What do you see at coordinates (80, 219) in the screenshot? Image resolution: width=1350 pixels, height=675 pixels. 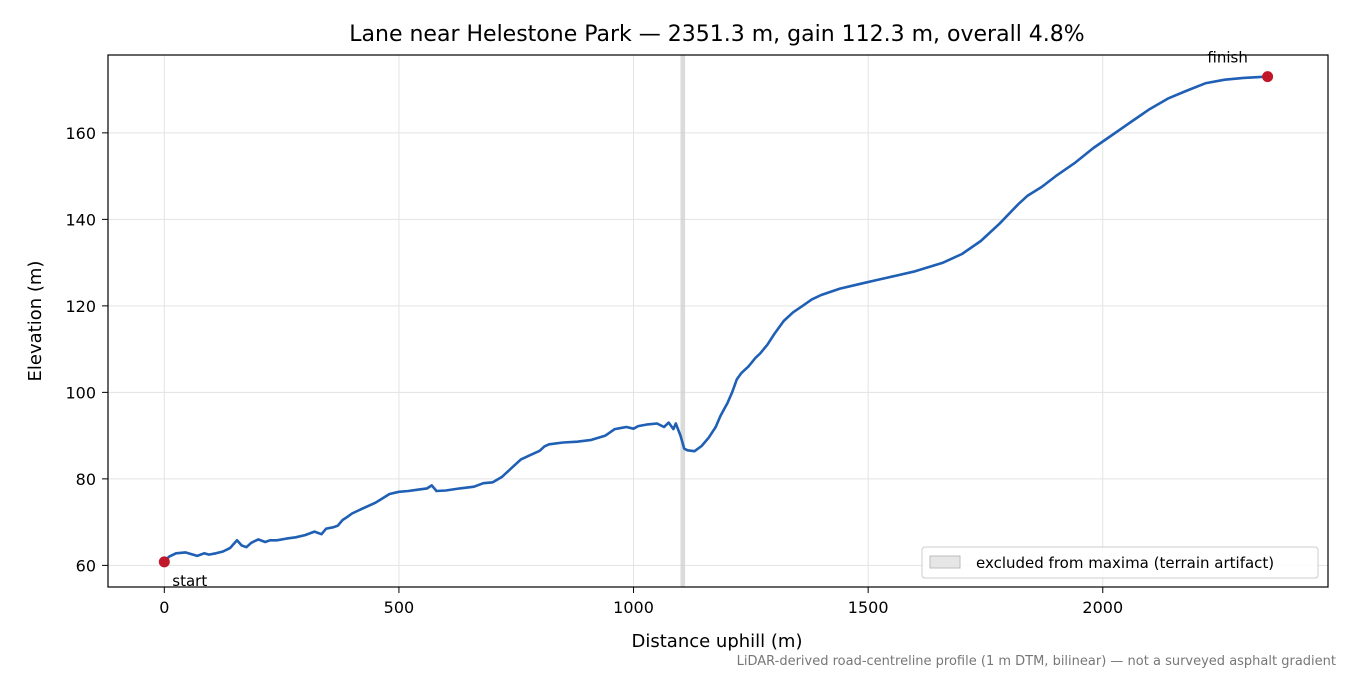 I see `y-tick-label: 140` at bounding box center [80, 219].